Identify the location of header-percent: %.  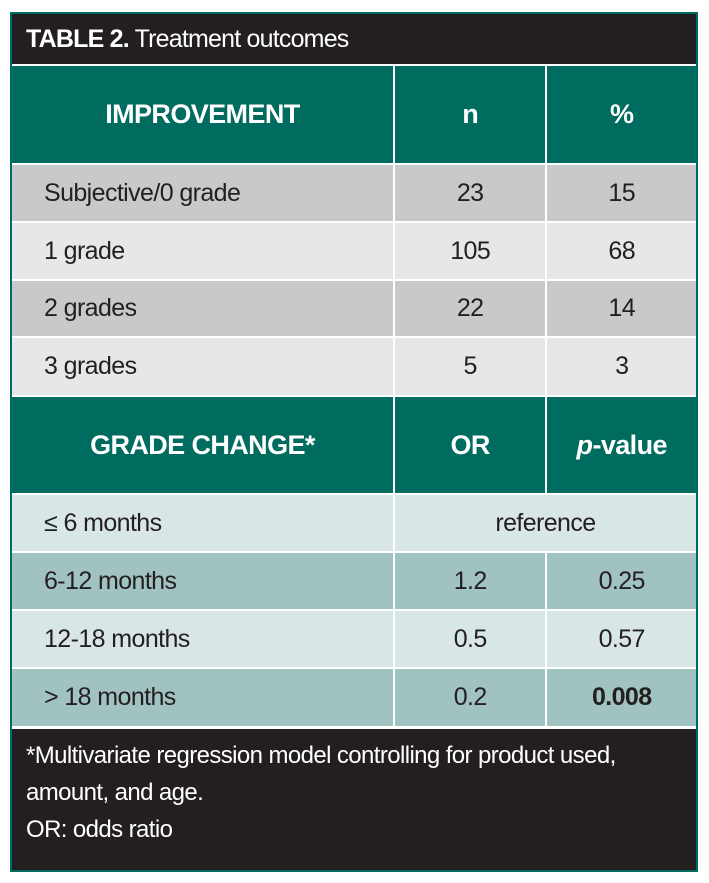
(621, 114).